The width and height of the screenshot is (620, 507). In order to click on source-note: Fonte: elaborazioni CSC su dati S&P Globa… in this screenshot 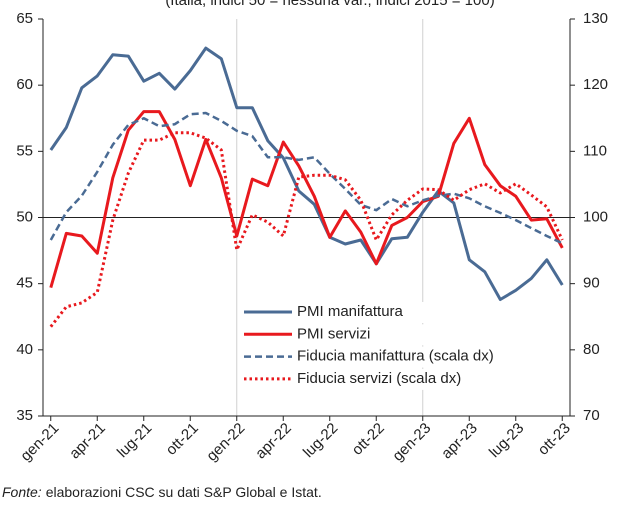, I will do `click(162, 492)`.